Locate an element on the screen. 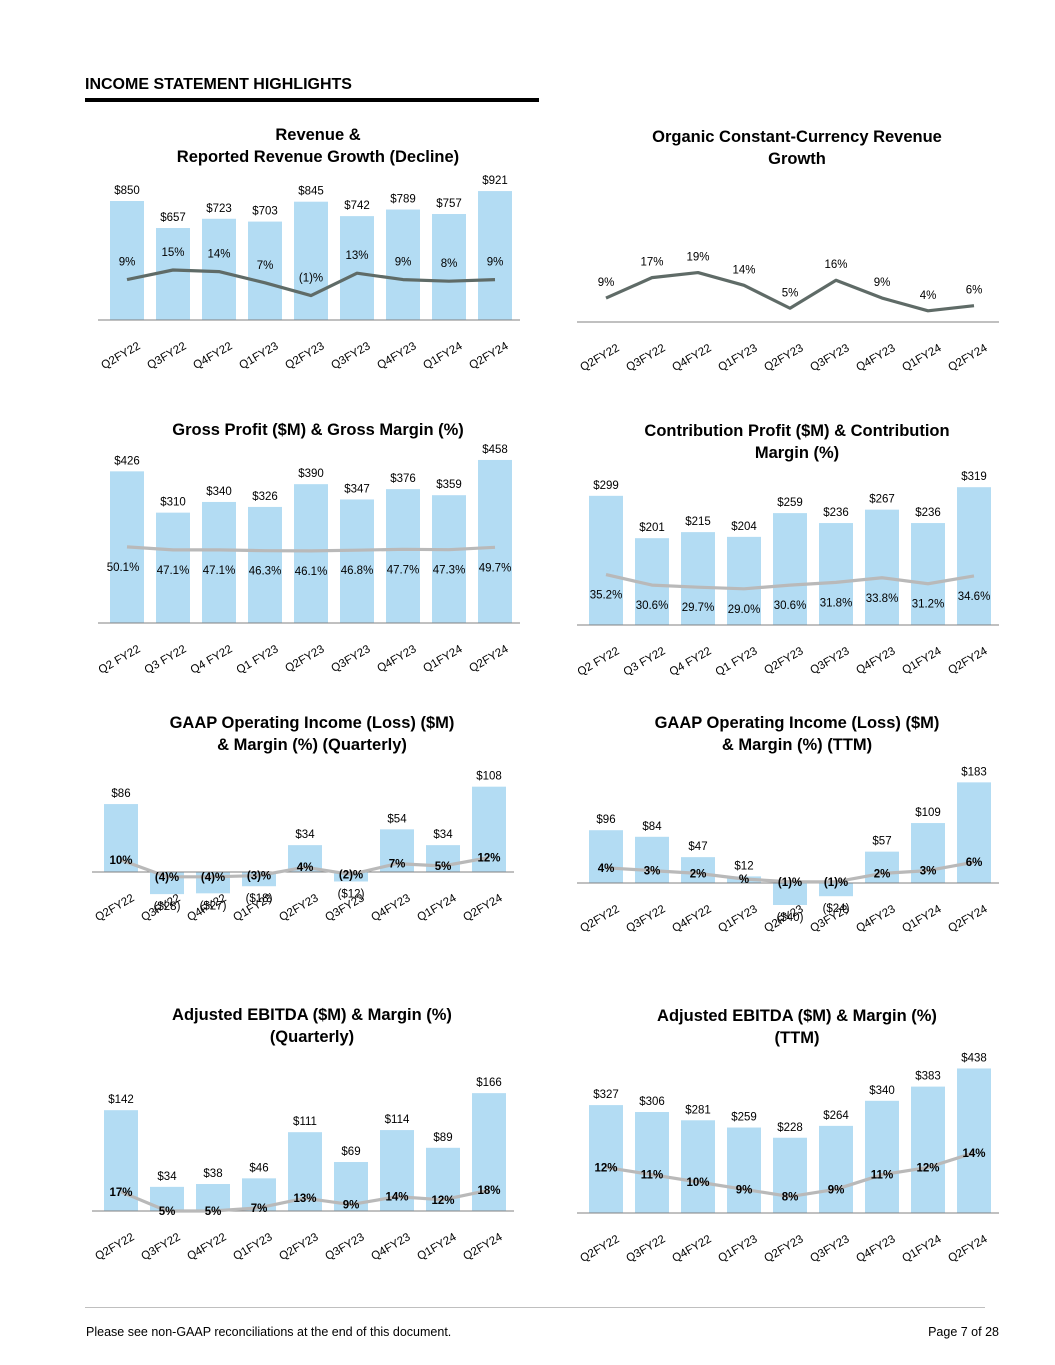 Image resolution: width=1055 pixels, height=1365 pixels. footer-divider is located at coordinates (535, 1307).